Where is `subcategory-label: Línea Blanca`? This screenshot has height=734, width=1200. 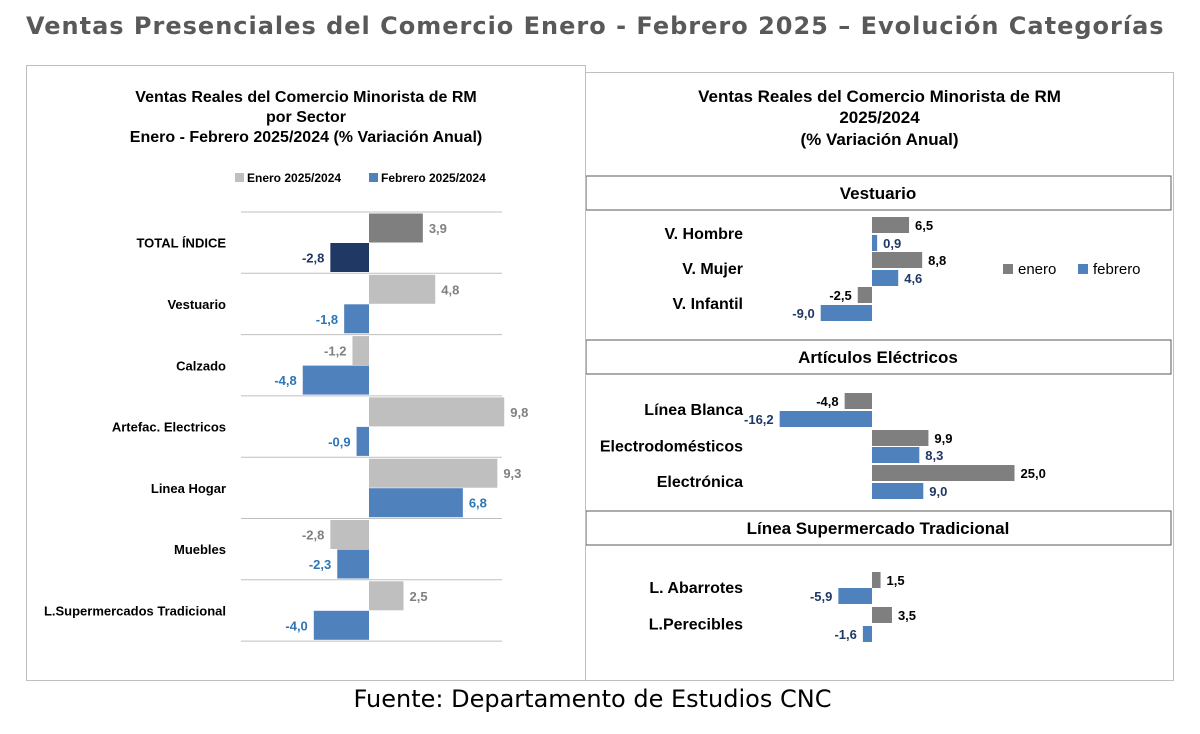
subcategory-label: Línea Blanca is located at coordinates (693, 410).